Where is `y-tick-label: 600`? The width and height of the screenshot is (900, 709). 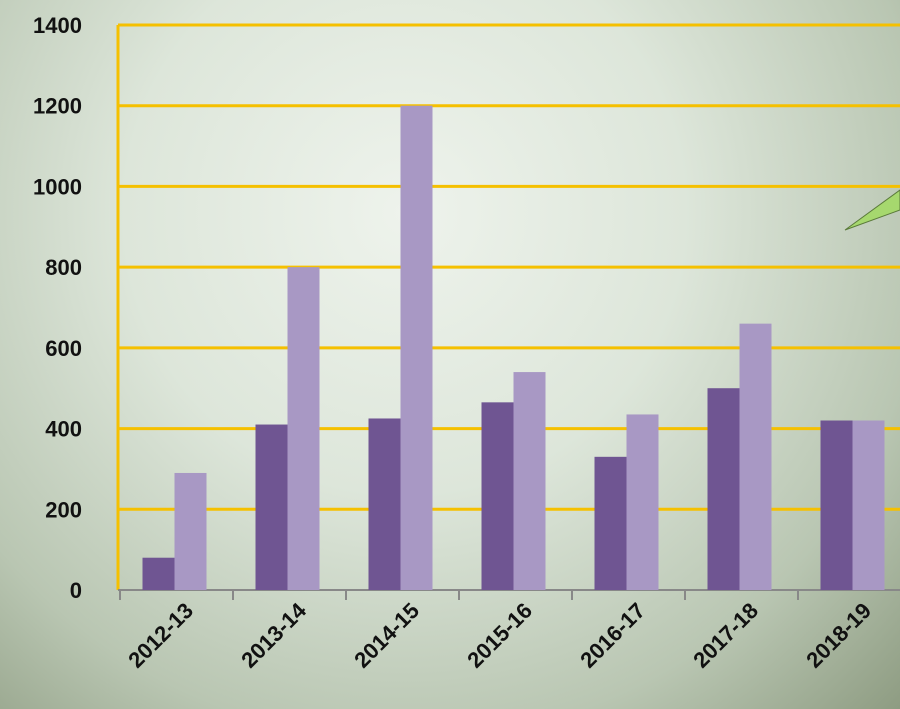
y-tick-label: 600 is located at coordinates (63, 348).